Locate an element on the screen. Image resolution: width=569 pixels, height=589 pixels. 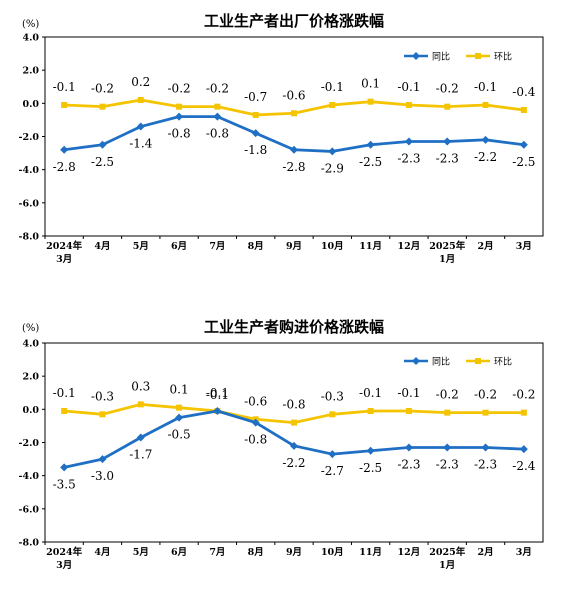
data-label-yoy: -0.5 is located at coordinates (179, 435).